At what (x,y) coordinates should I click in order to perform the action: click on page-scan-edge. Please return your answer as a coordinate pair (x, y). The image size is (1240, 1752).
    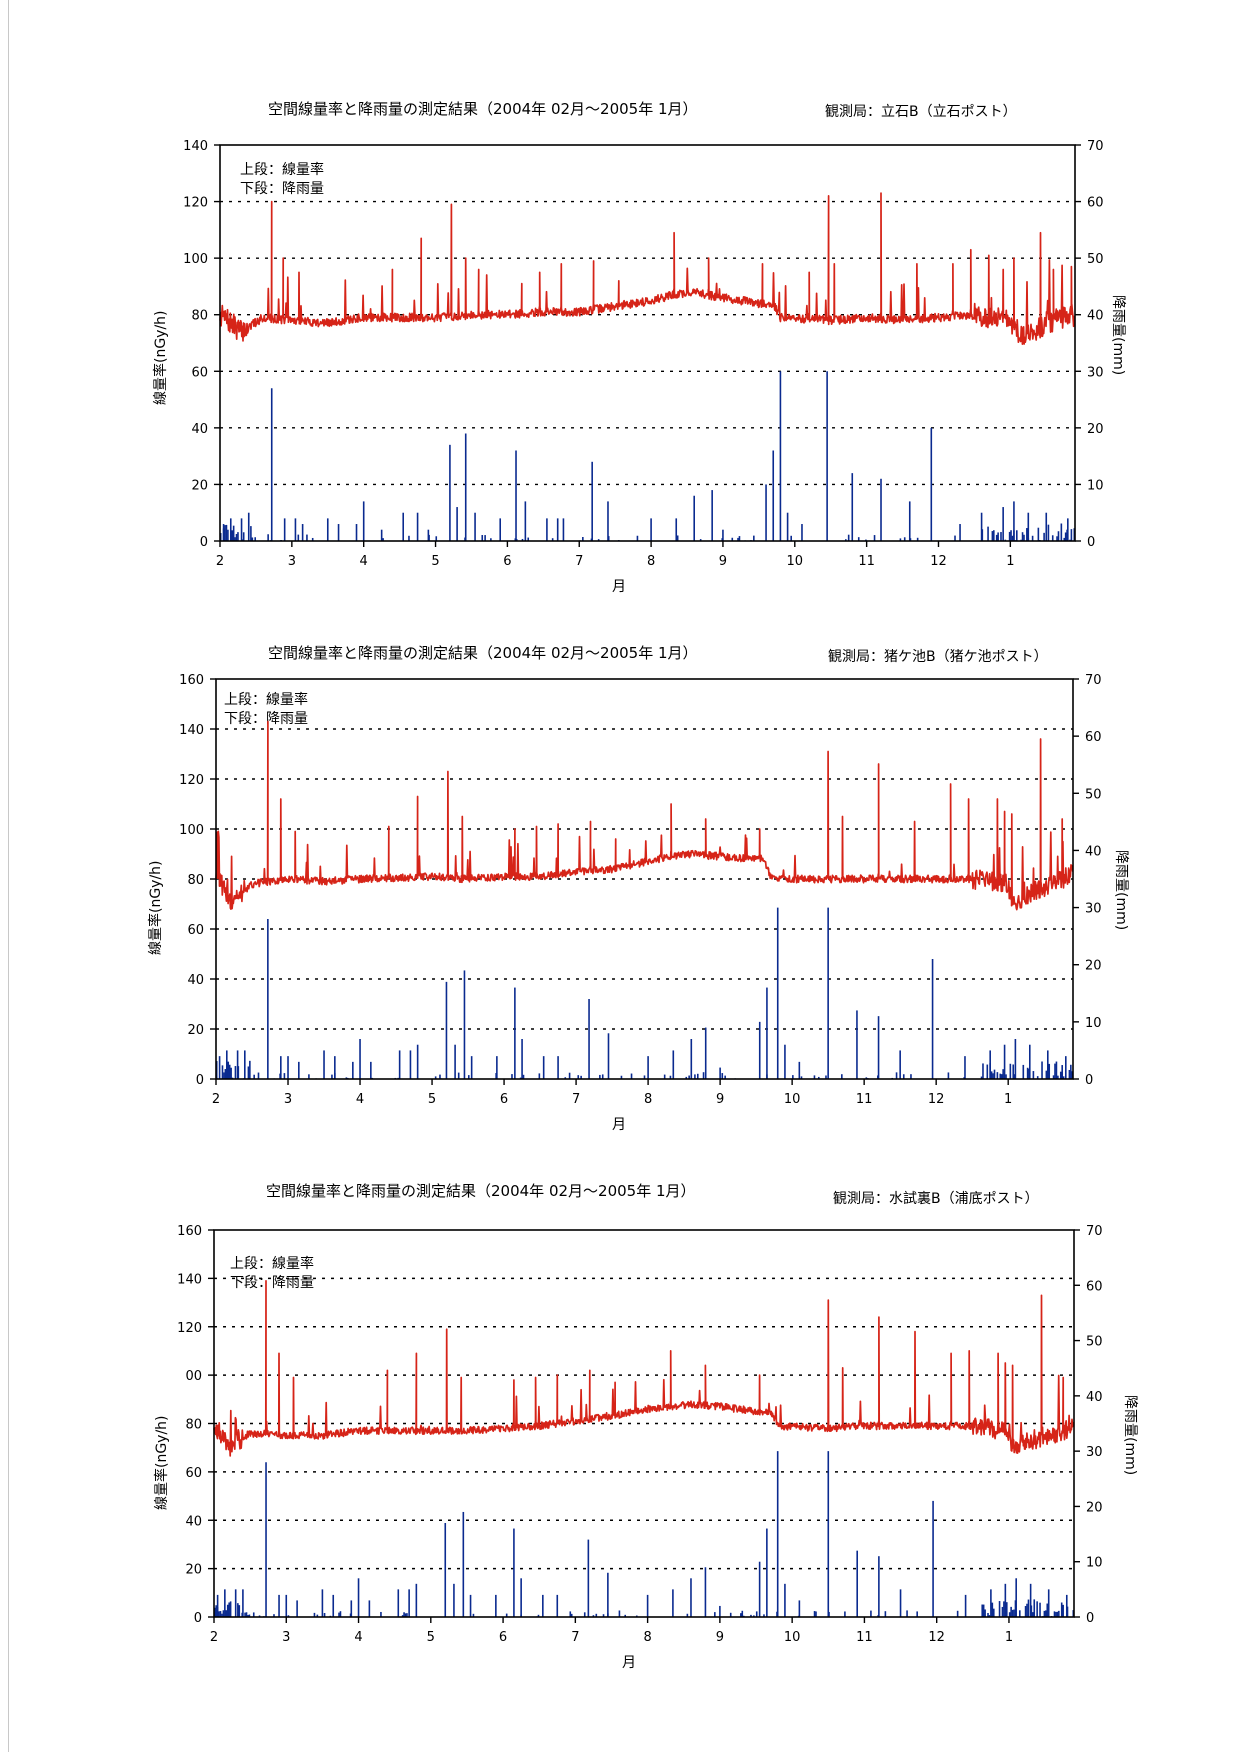
    Looking at the image, I should click on (8, 876).